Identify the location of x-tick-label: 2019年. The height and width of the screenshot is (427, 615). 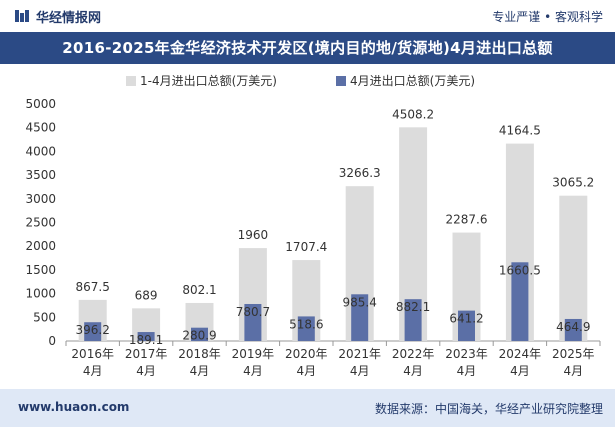
(253, 354).